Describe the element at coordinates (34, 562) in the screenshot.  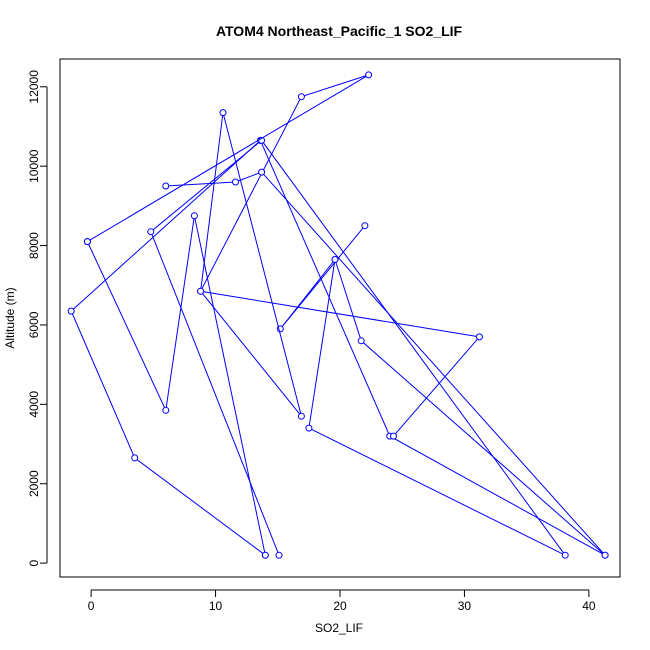
I see `y-tick-label: 0` at that location.